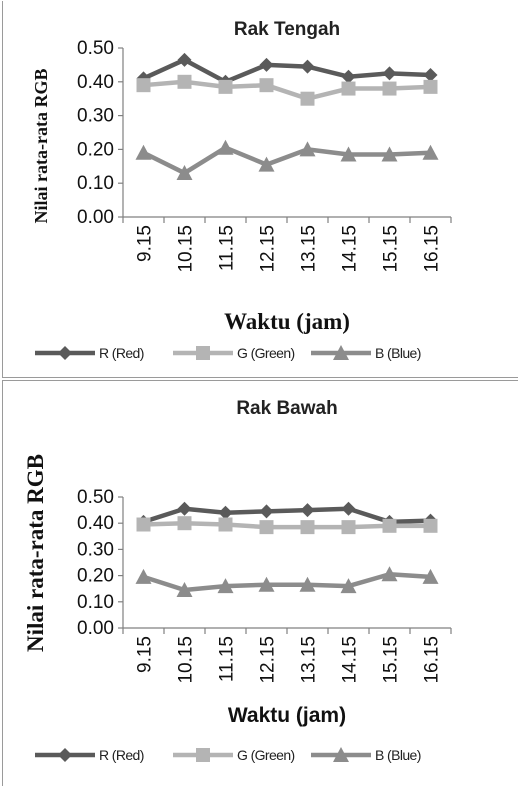 The width and height of the screenshot is (519, 787). I want to click on chart-title: Rak Bawah, so click(286, 408).